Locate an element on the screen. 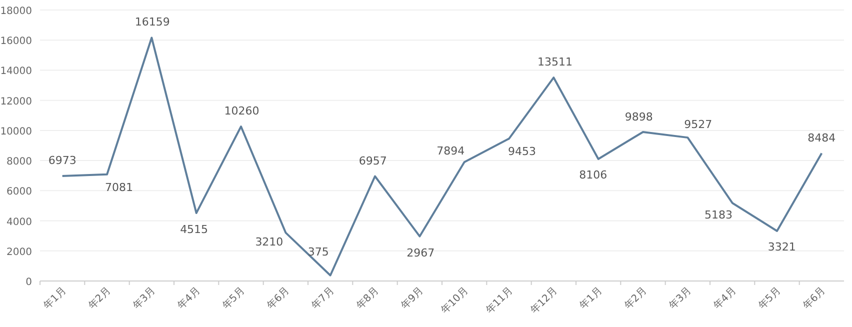 This screenshot has width=852, height=327. data-label: 5183 is located at coordinates (718, 215).